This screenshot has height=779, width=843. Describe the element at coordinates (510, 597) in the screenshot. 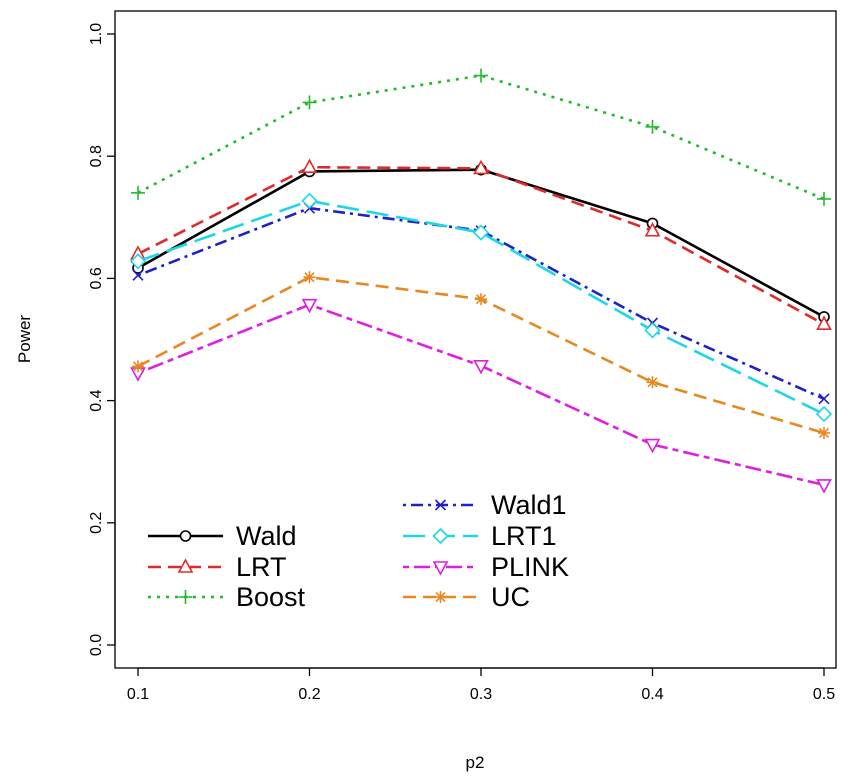

I see `legend-label: UC` at that location.